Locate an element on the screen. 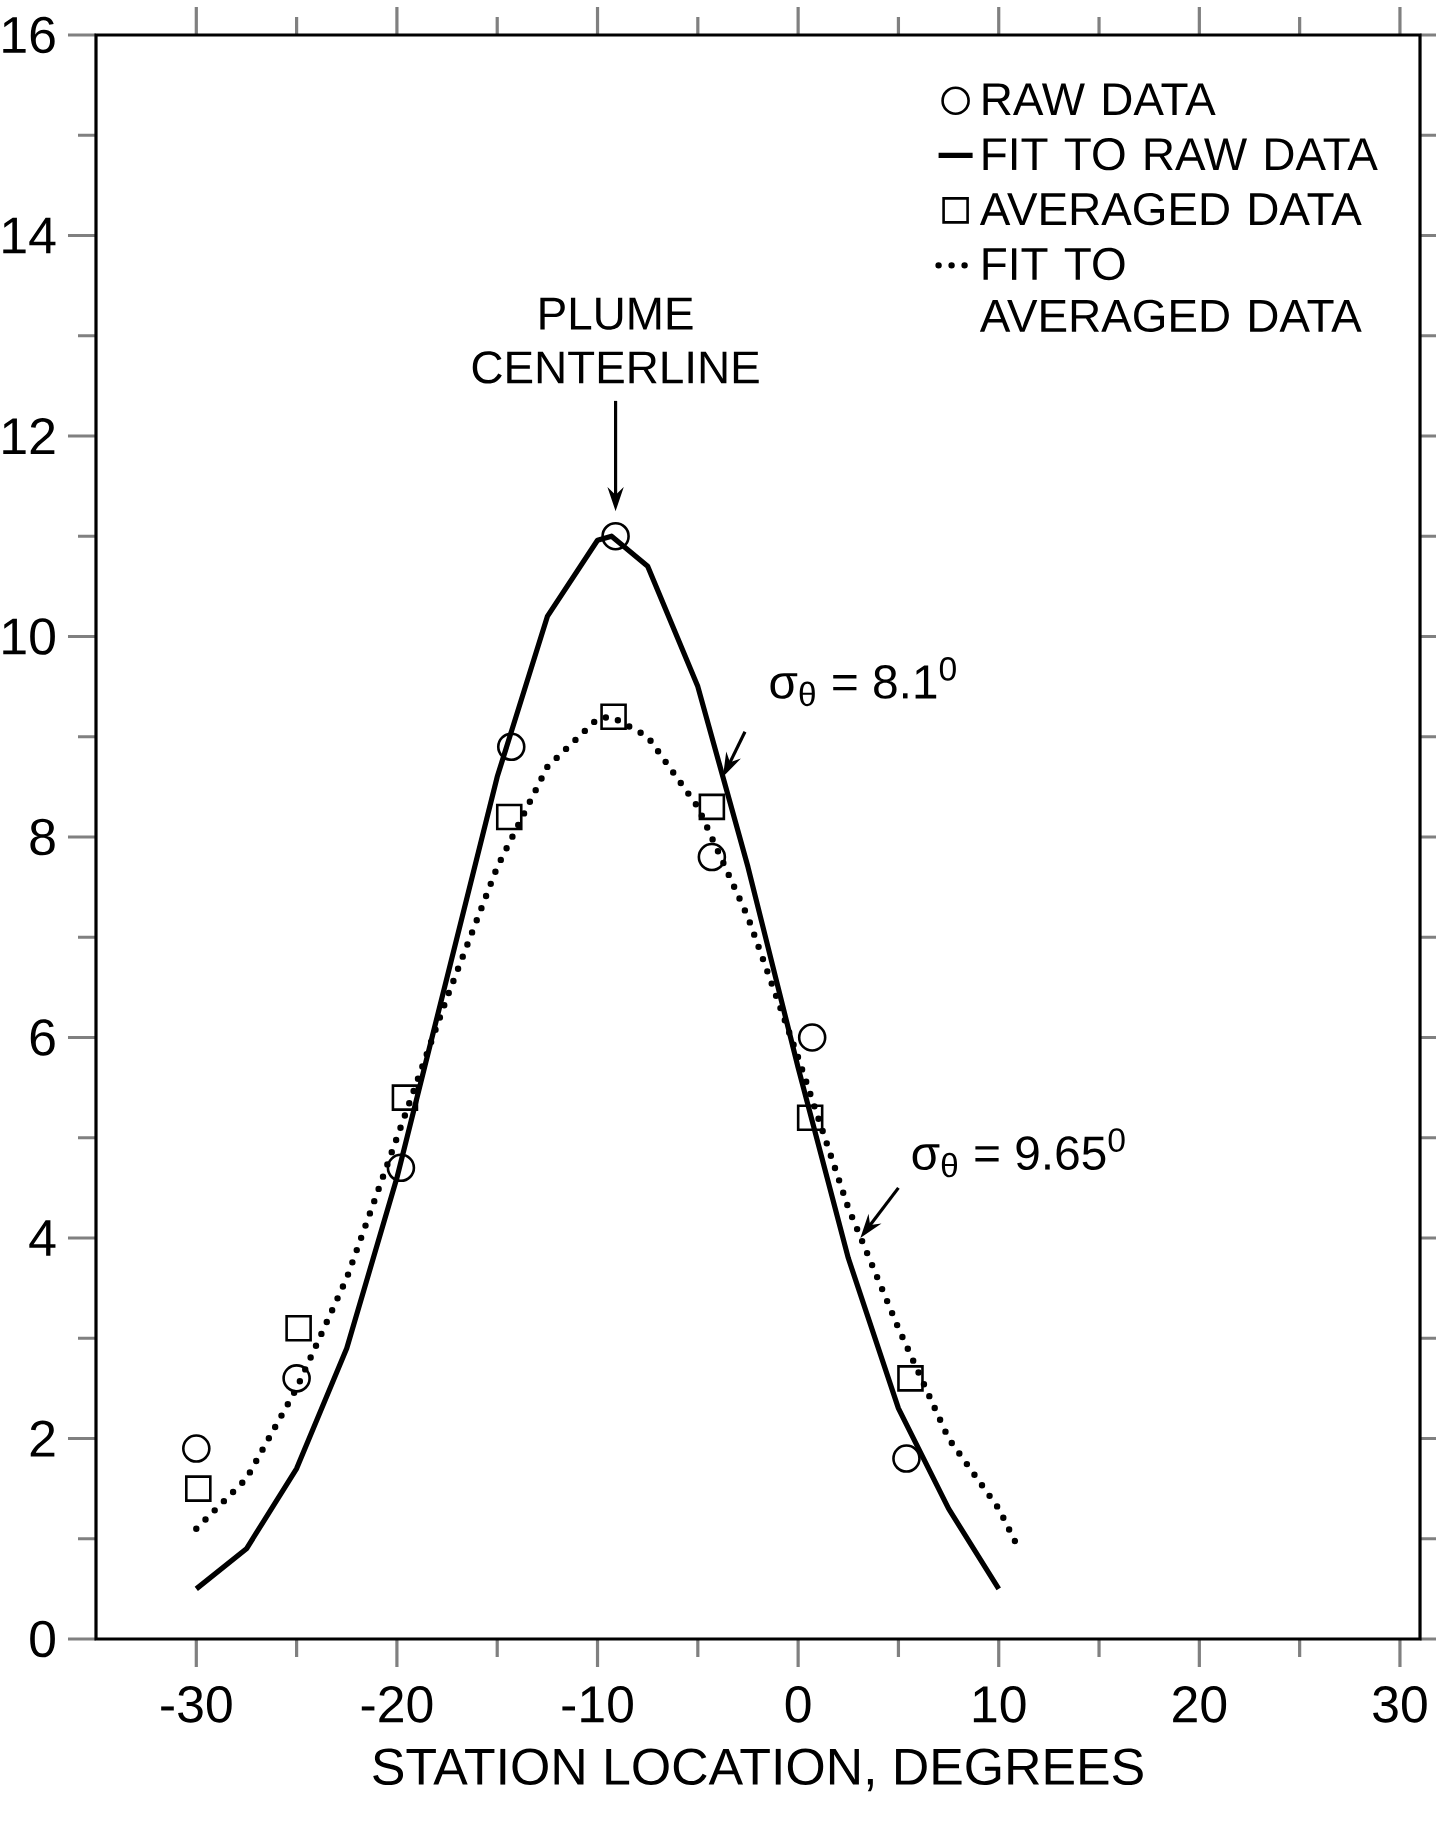  legend-label: FIT TO RAW DATA is located at coordinates (1180, 154).